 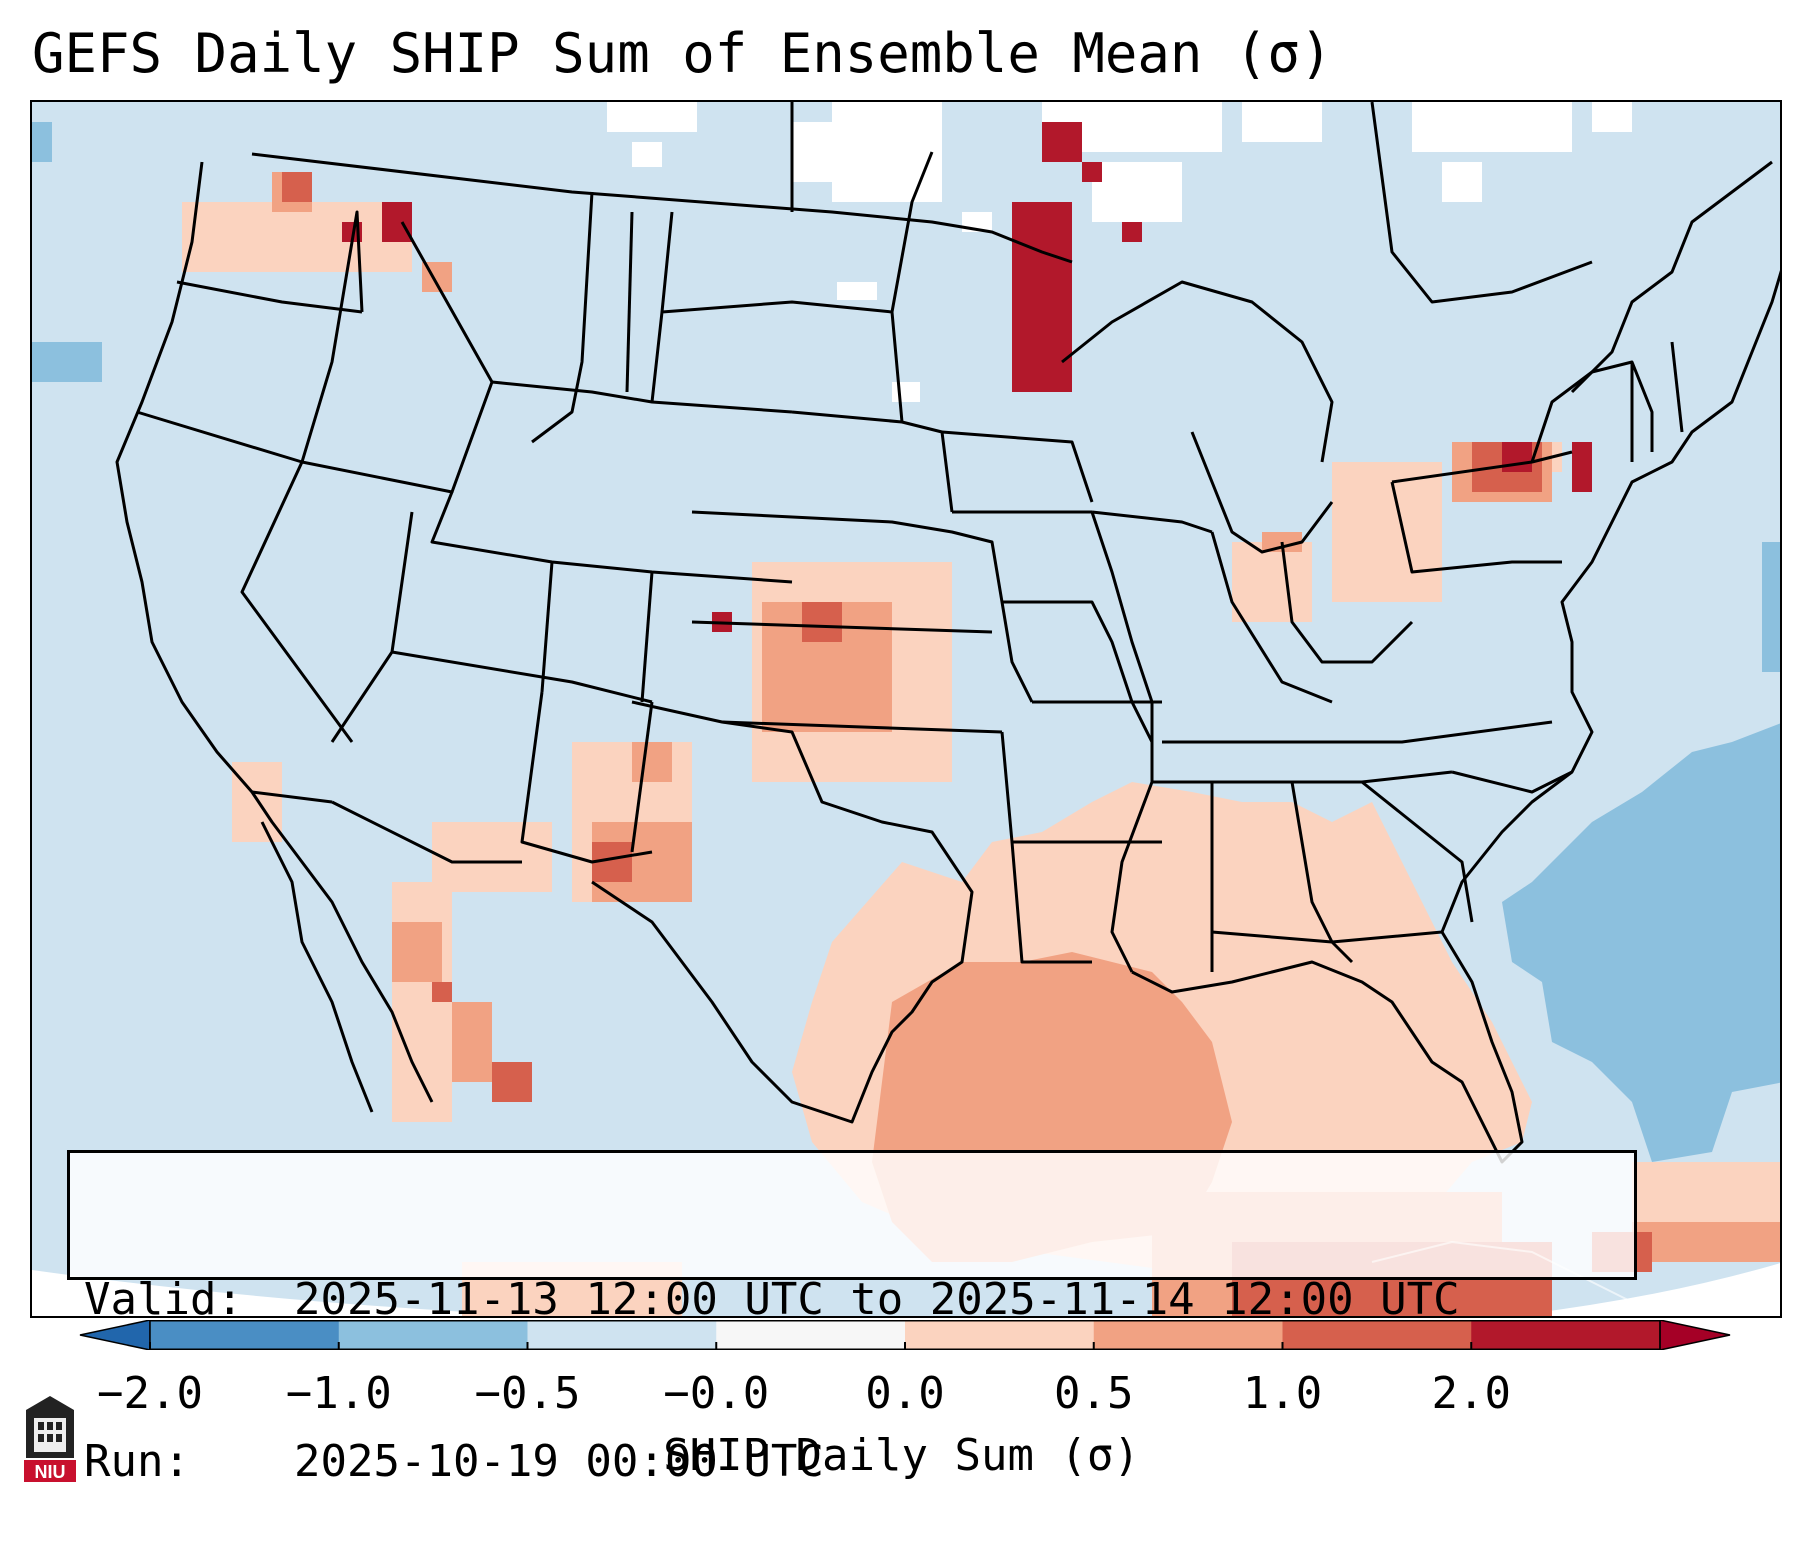 I want to click on colorbar-tick-label: 0.5, so click(x=1094, y=1393).